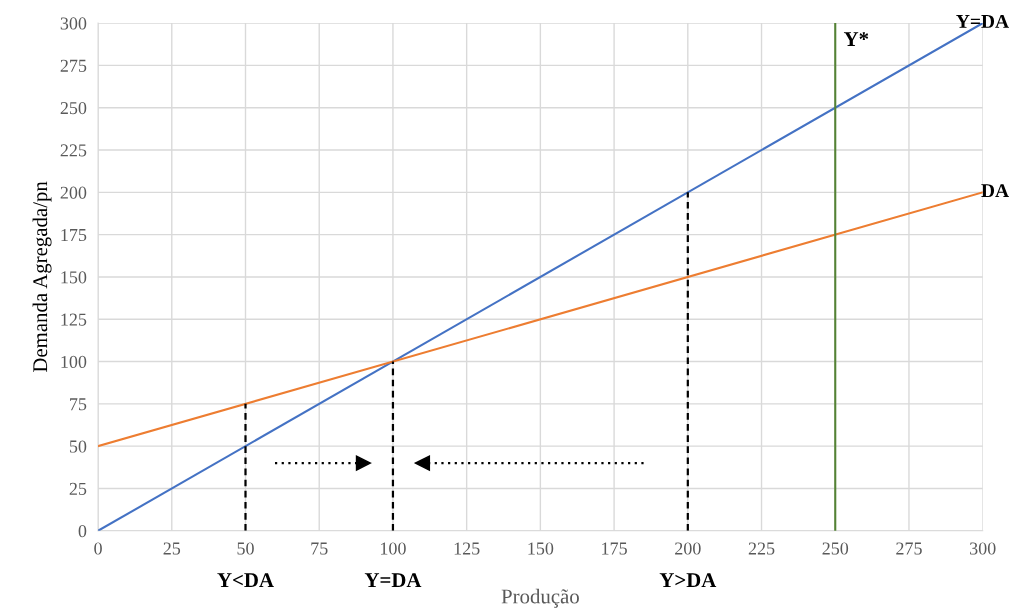  What do you see at coordinates (42, 277) in the screenshot?
I see `y-axis-title: Demanda Agregada/pn` at bounding box center [42, 277].